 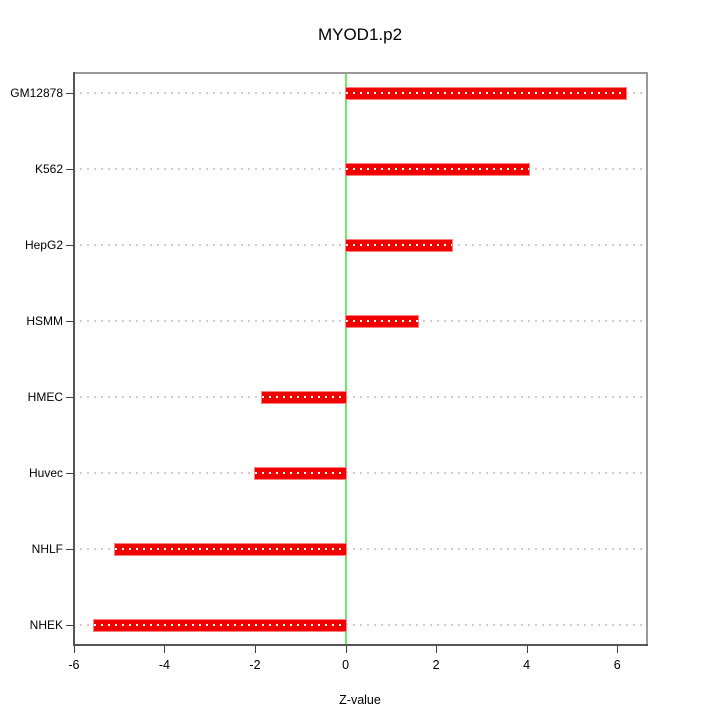 What do you see at coordinates (255, 665) in the screenshot?
I see `x-tick-label: -2` at bounding box center [255, 665].